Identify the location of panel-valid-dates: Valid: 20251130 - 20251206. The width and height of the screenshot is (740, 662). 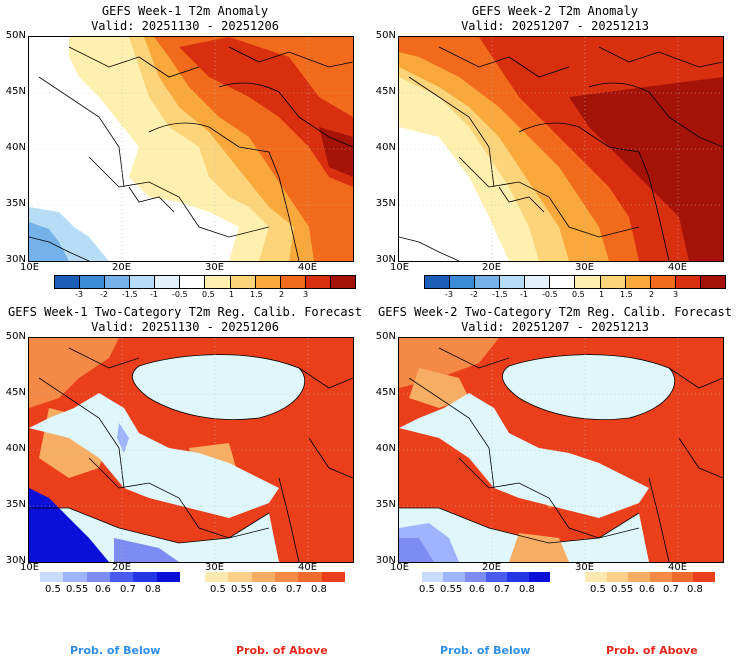
(185, 327).